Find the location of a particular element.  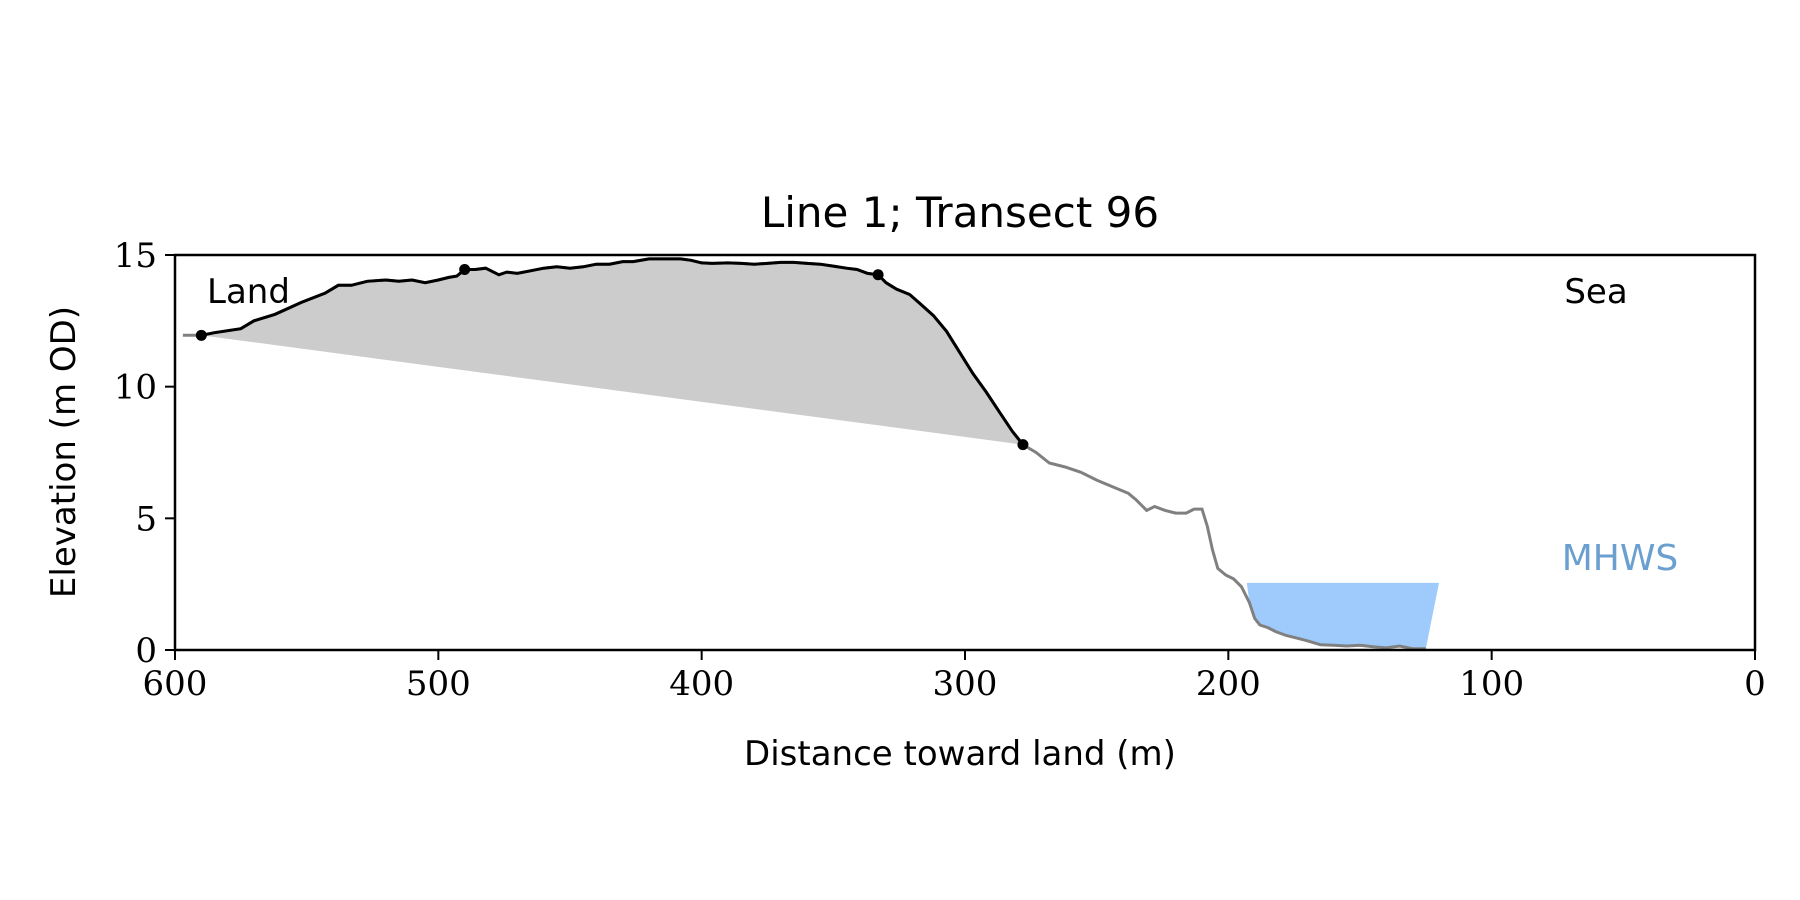

x-tick-label: 100 is located at coordinates (1491, 684).